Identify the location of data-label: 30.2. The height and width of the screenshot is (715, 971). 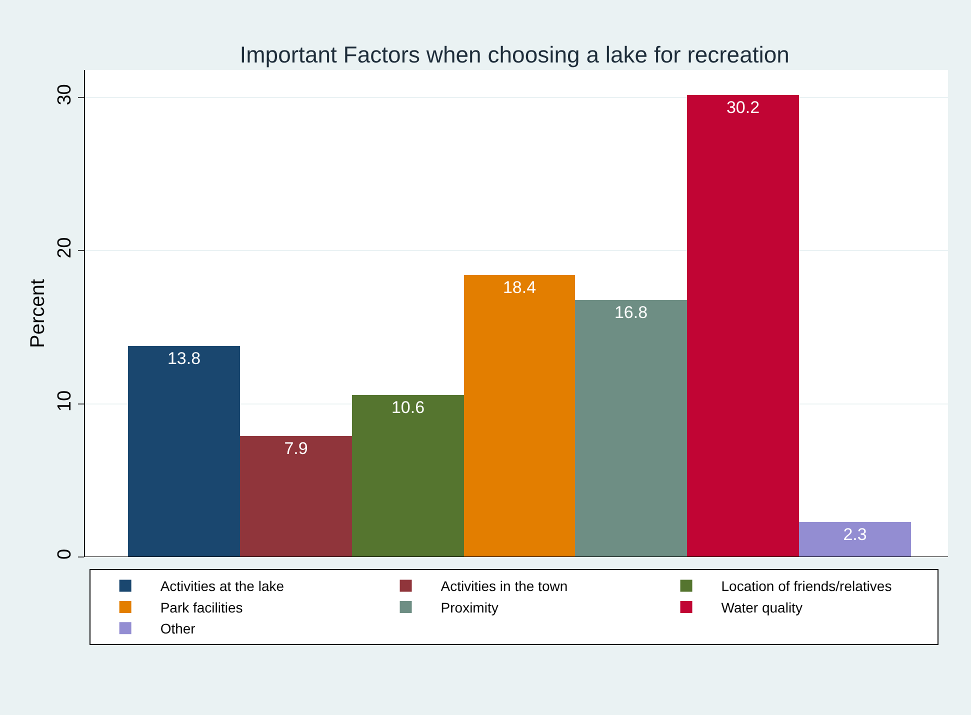
(743, 107).